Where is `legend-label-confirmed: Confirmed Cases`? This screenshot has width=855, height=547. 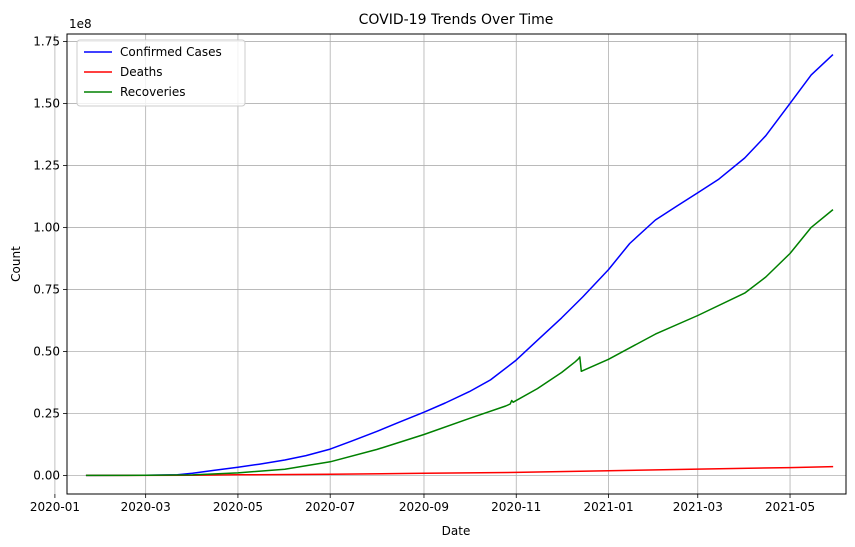
legend-label-confirmed: Confirmed Cases is located at coordinates (171, 52).